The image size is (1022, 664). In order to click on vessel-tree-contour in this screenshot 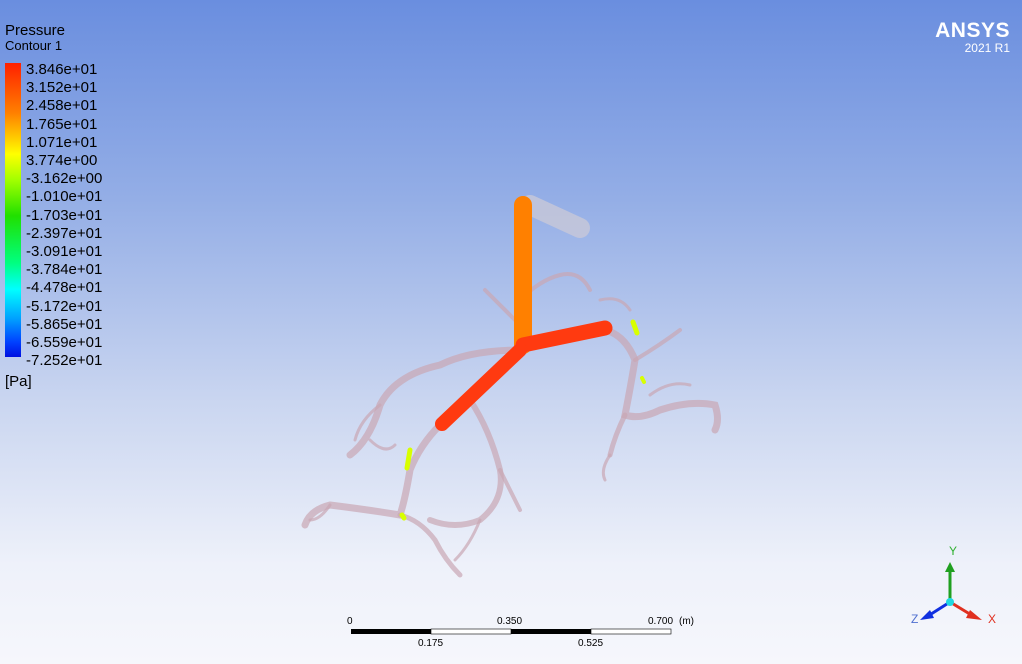, I will do `click(522, 358)`.